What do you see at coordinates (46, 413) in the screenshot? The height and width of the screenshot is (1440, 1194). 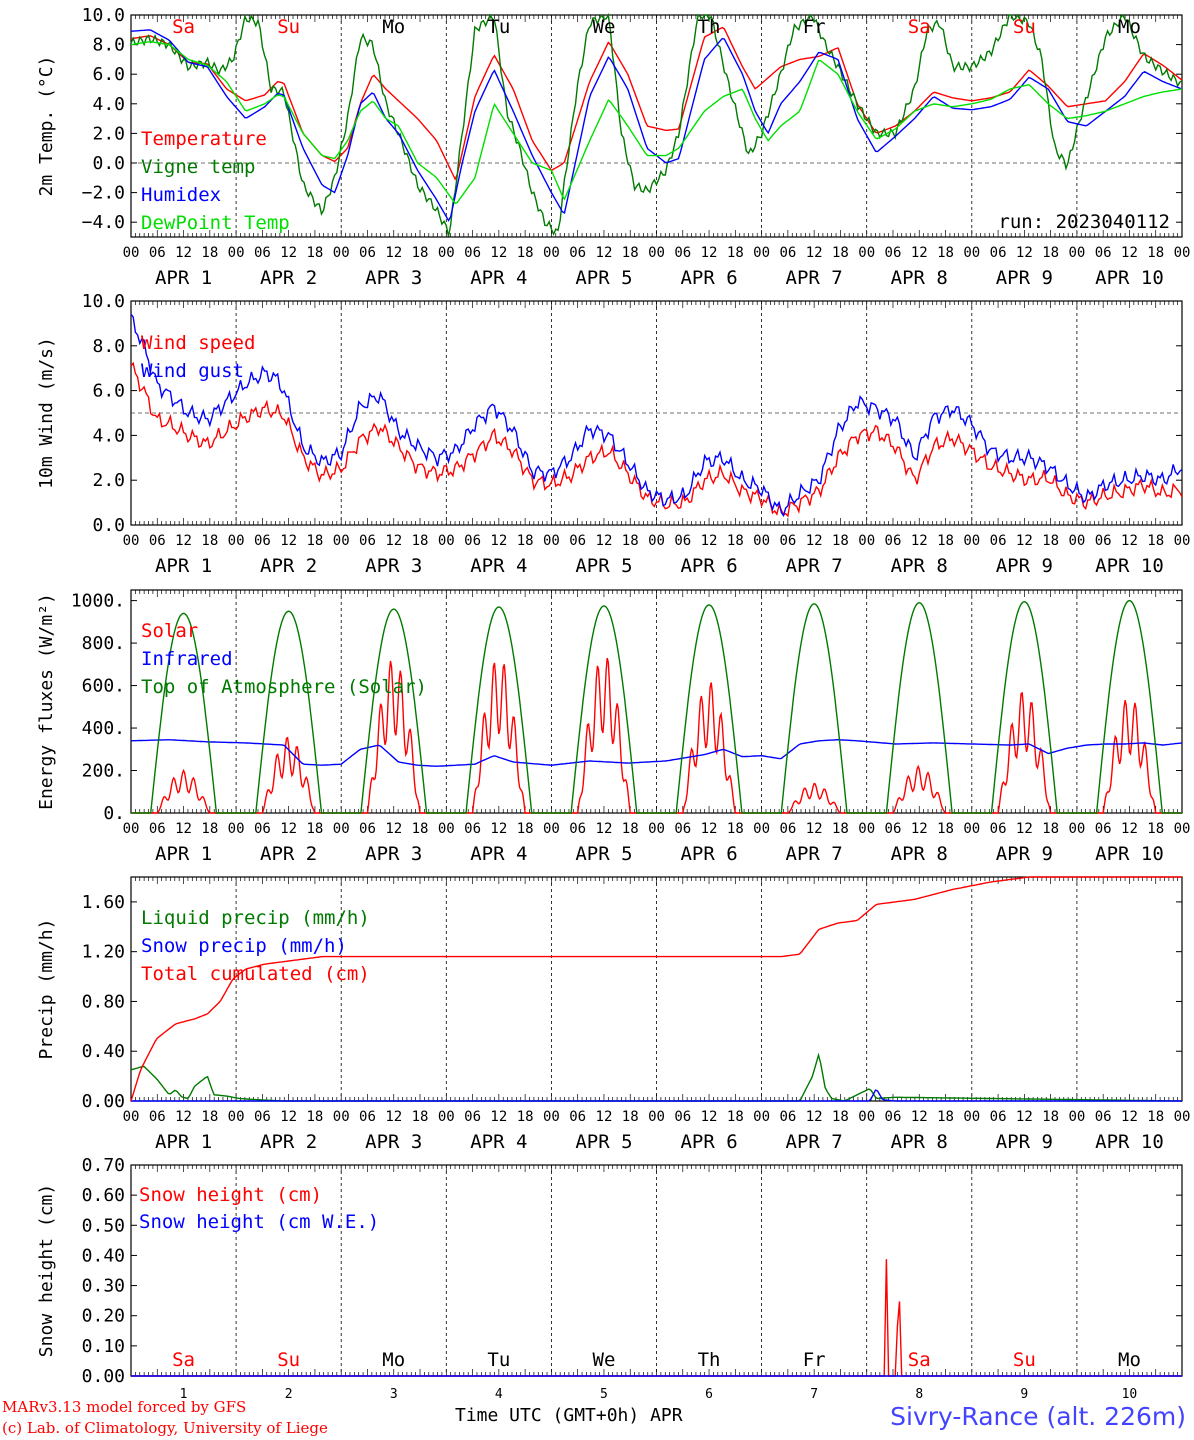 I see `y-axis-label: 10m Wind (m/s)` at bounding box center [46, 413].